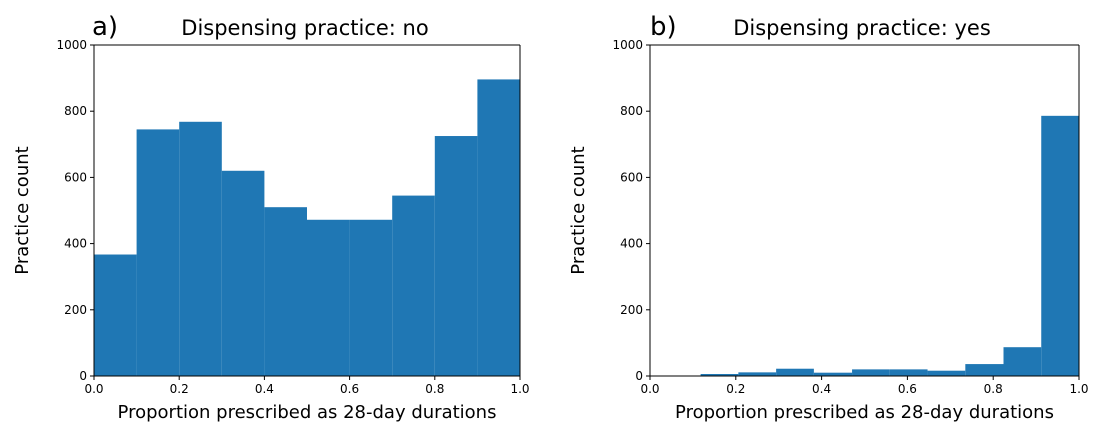 This screenshot has width=1096, height=430. What do you see at coordinates (663, 27) in the screenshot?
I see `panel-label: b)` at bounding box center [663, 27].